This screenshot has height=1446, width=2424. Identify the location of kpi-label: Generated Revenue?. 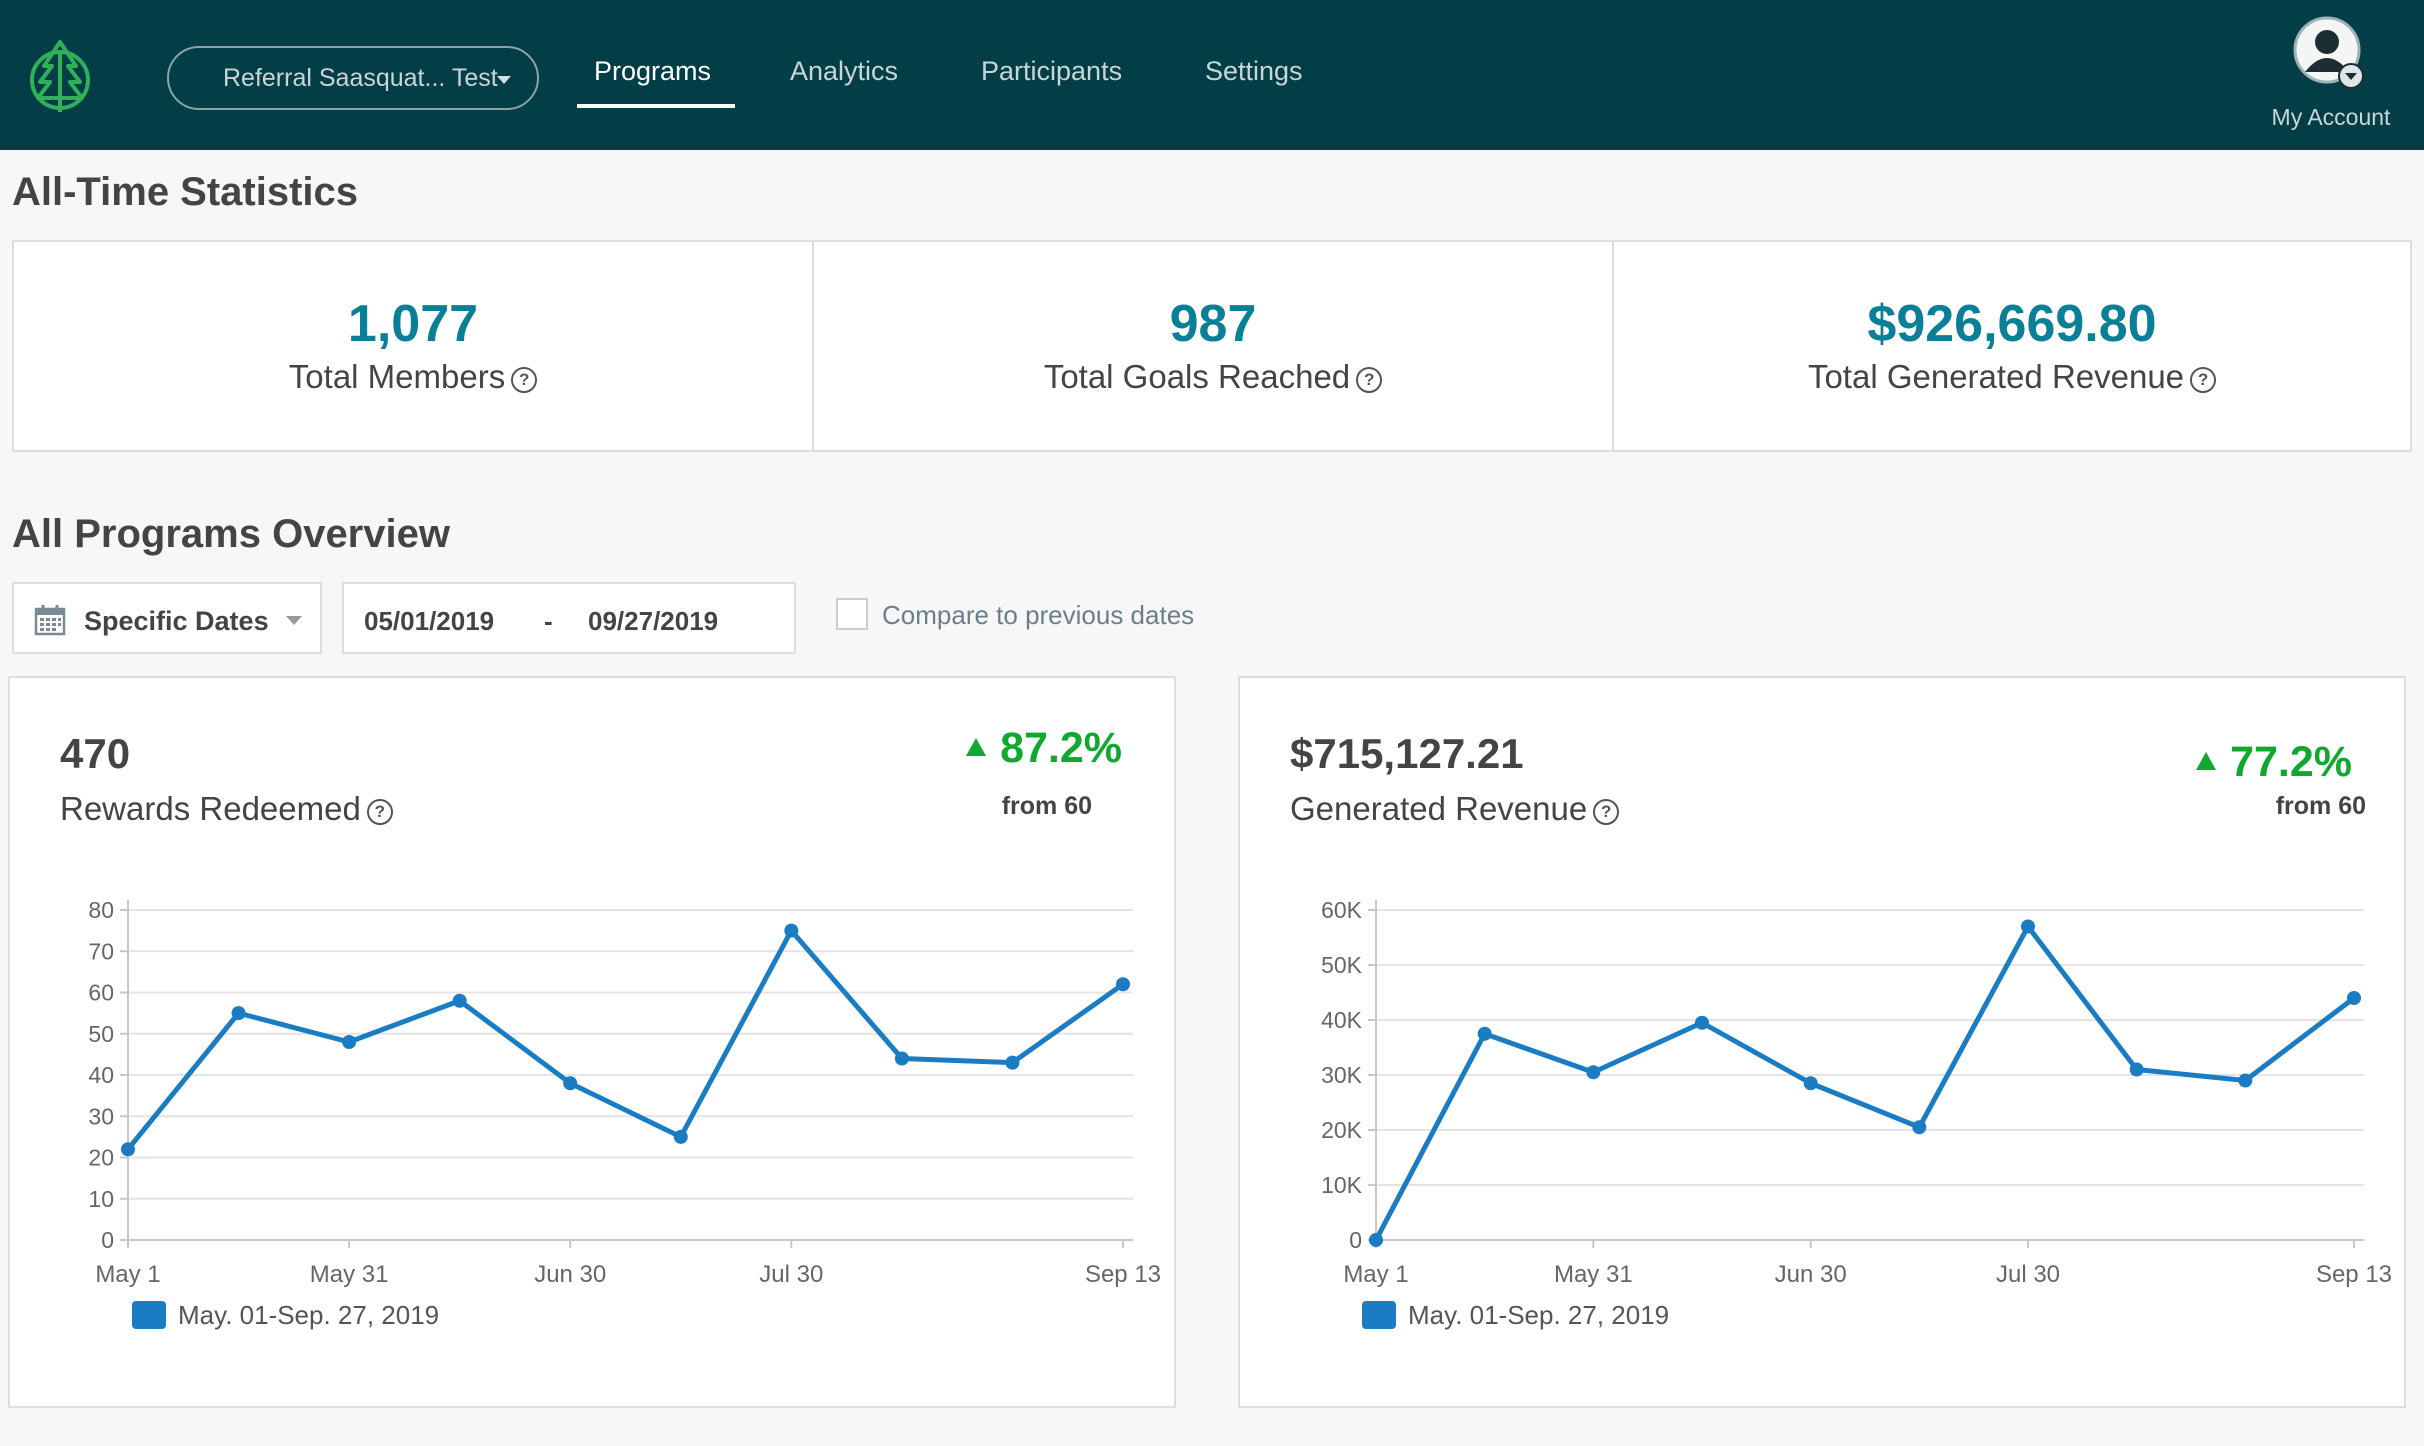
(1455, 809).